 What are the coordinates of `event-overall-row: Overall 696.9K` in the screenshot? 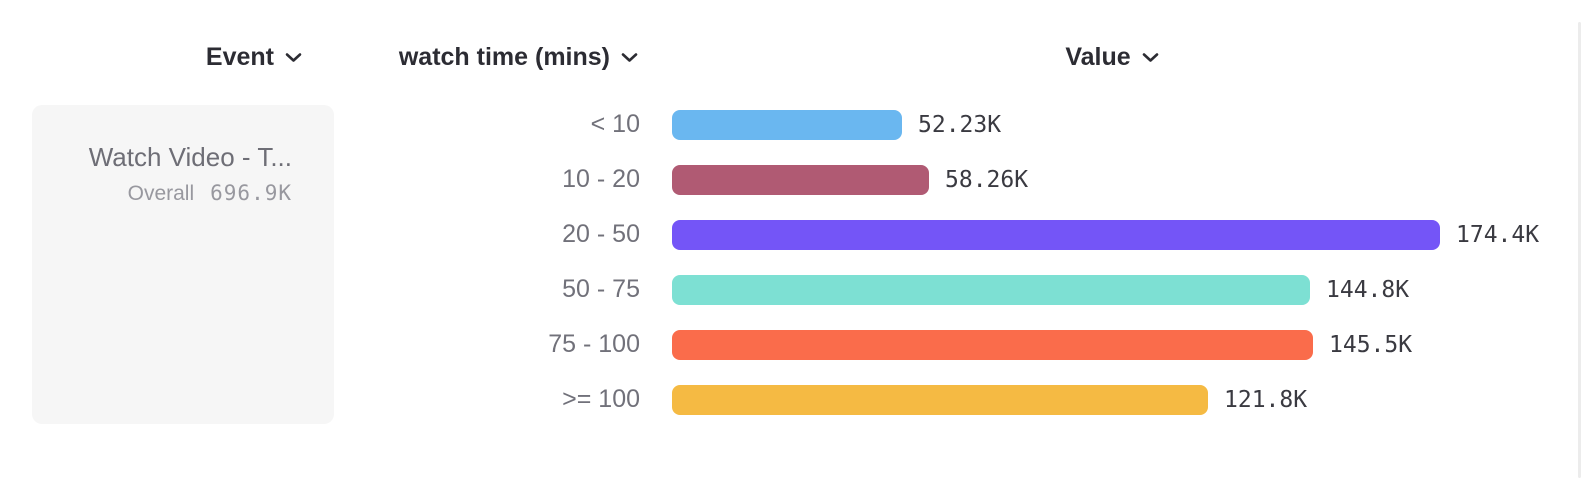 It's located at (172, 193).